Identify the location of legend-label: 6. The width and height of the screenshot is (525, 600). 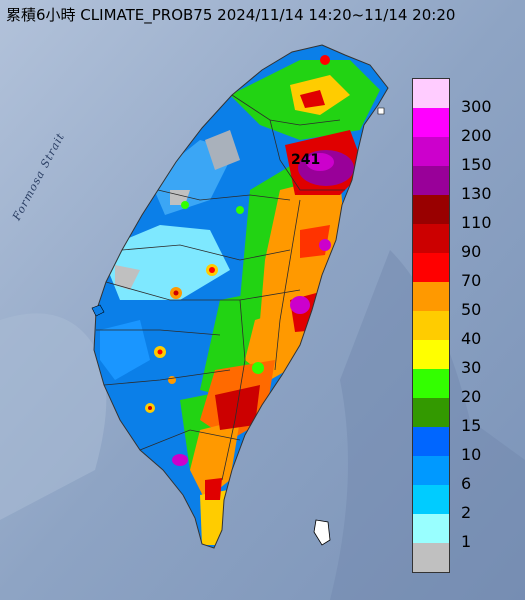
(466, 483).